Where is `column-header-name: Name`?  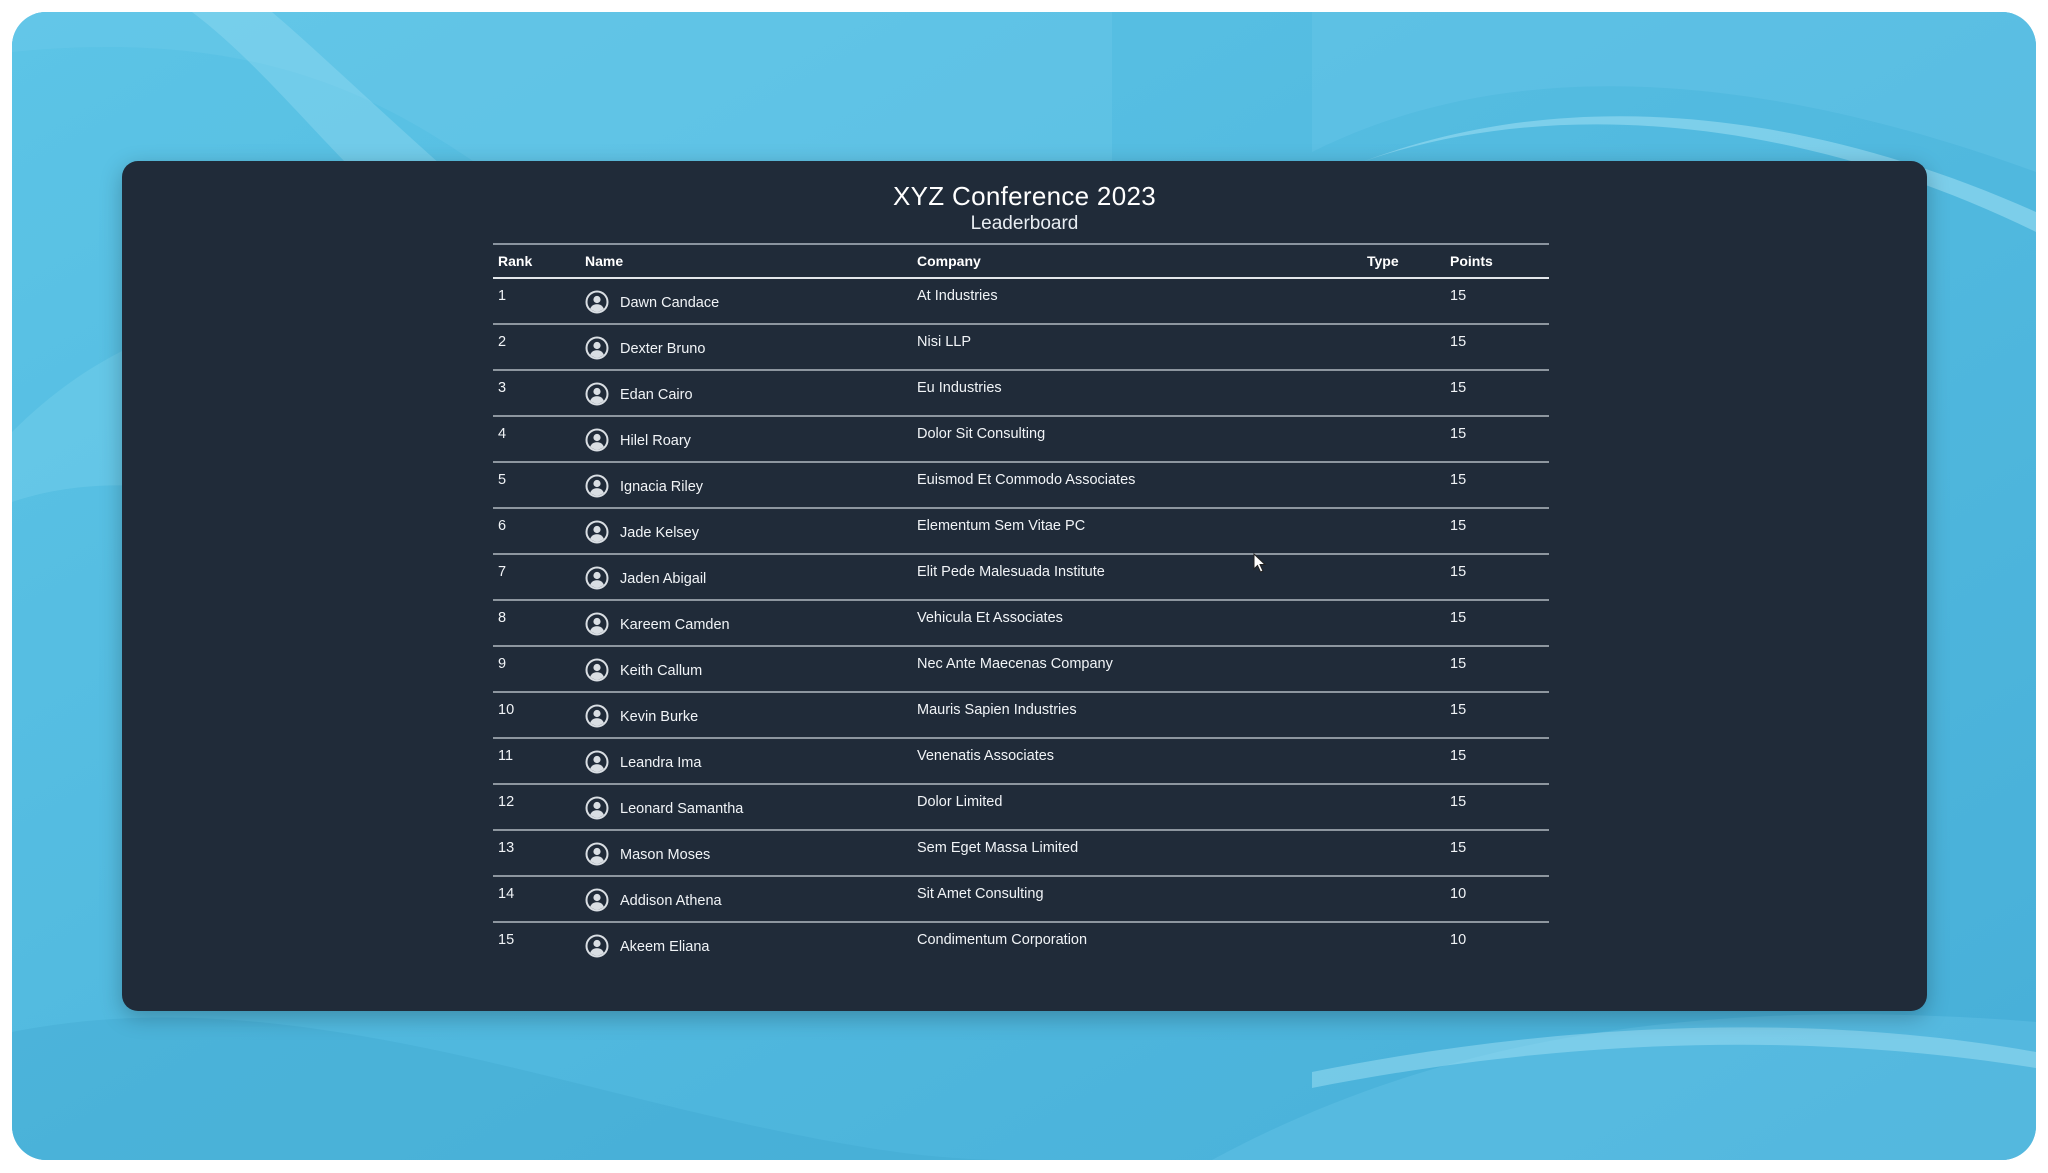
column-header-name: Name is located at coordinates (604, 261).